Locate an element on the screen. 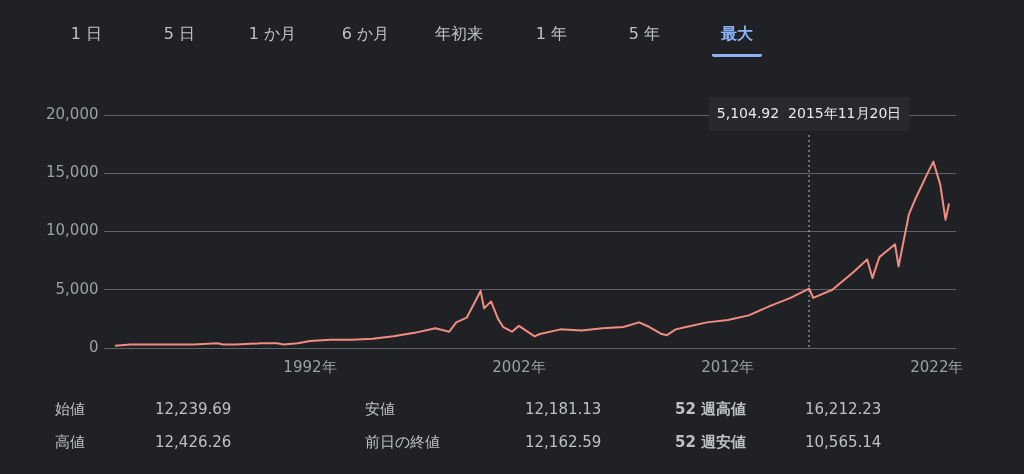  x-tick-label: 2012年 is located at coordinates (728, 366).